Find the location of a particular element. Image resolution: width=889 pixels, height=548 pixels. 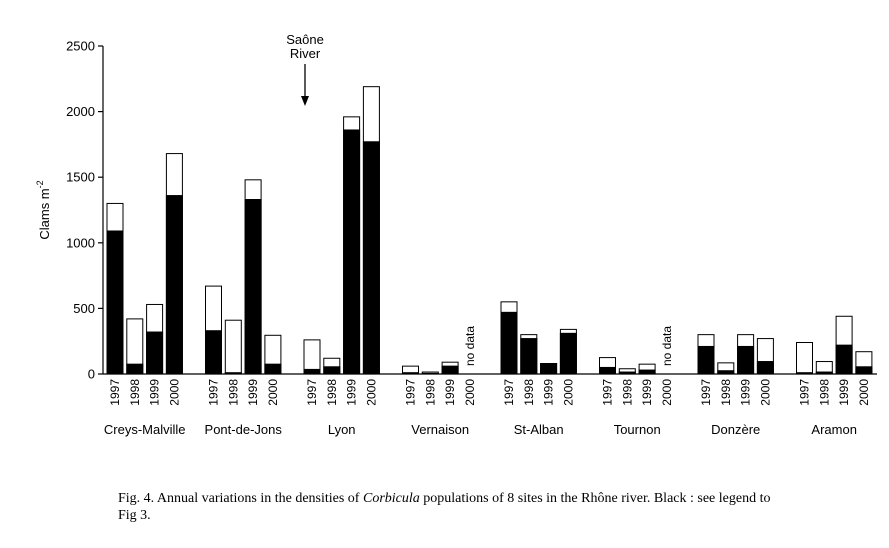

y-axis-label-text: Clams m is located at coordinates (44, 213).